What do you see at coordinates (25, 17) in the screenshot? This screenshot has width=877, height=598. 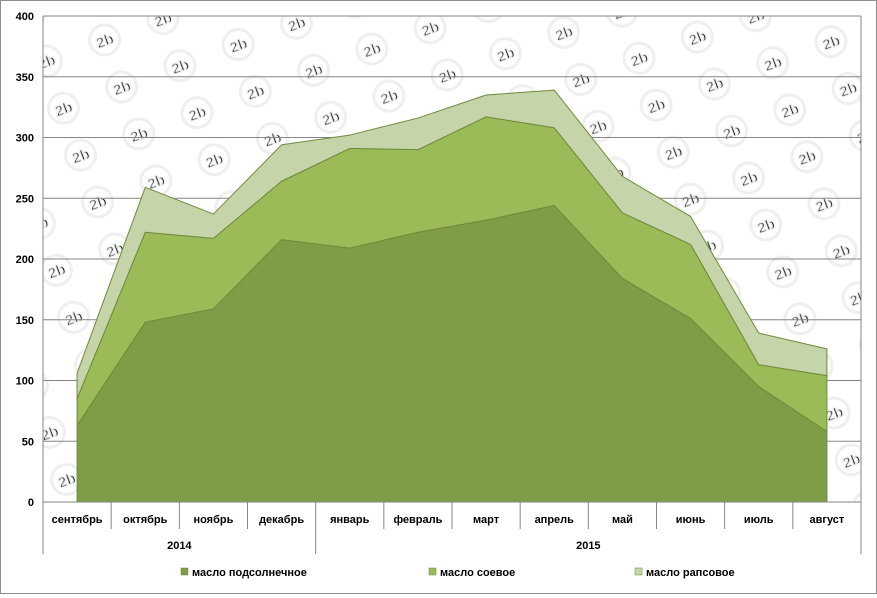 I see `y-tick-label: 400` at bounding box center [25, 17].